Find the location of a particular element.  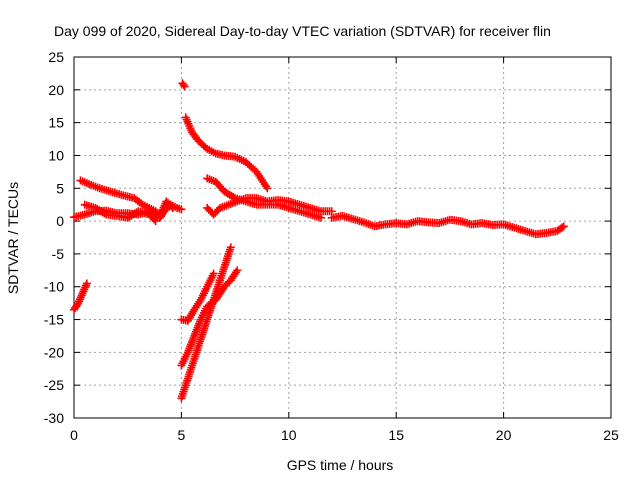

y-tick-label: 25 is located at coordinates (56, 57).